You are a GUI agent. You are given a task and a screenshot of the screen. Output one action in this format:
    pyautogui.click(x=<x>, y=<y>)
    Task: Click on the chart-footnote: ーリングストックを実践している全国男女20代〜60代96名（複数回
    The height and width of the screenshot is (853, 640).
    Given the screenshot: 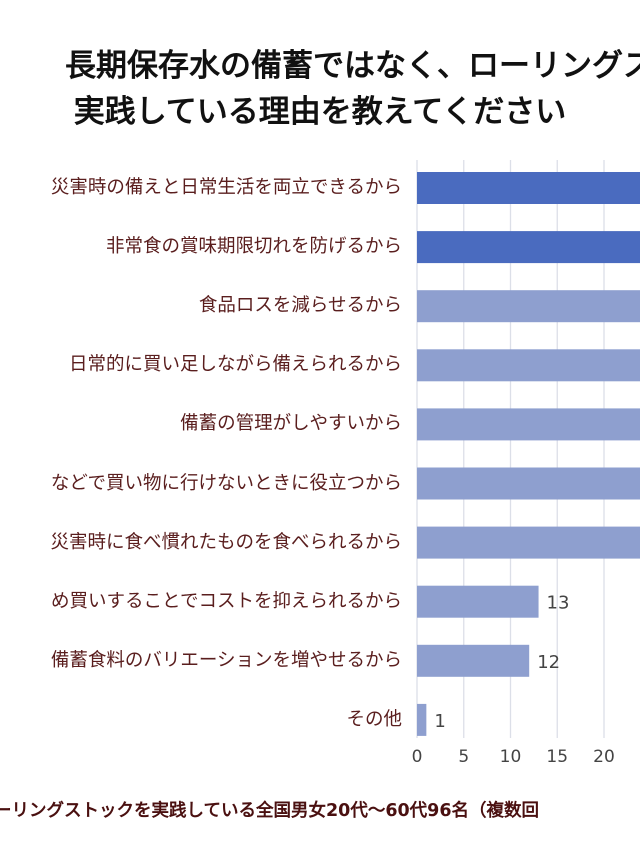 What is the action you would take?
    pyautogui.click(x=270, y=811)
    